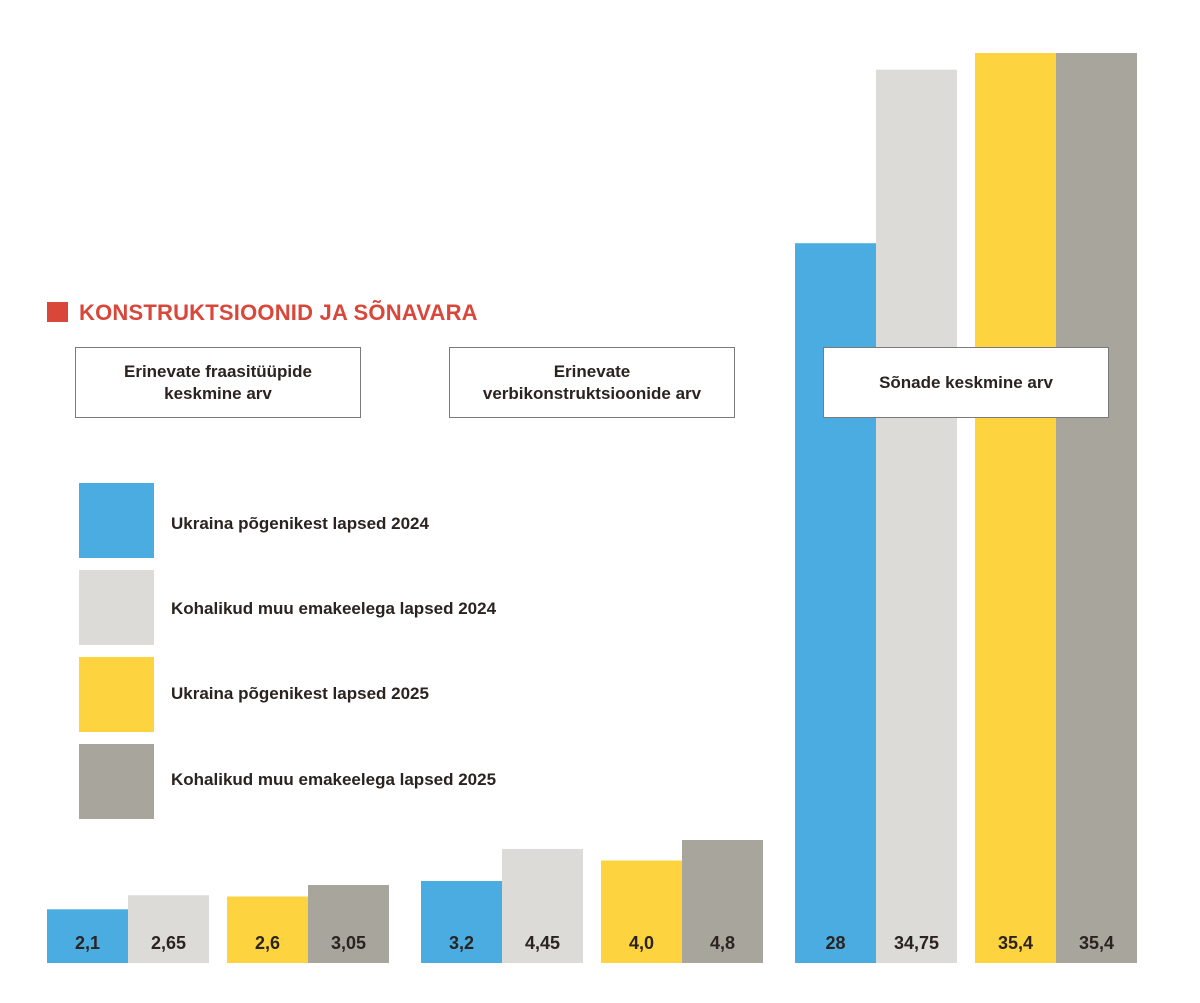 This screenshot has height=1003, width=1200. Describe the element at coordinates (1015, 943) in the screenshot. I see `data-label-g3-s3: 35,4` at that location.